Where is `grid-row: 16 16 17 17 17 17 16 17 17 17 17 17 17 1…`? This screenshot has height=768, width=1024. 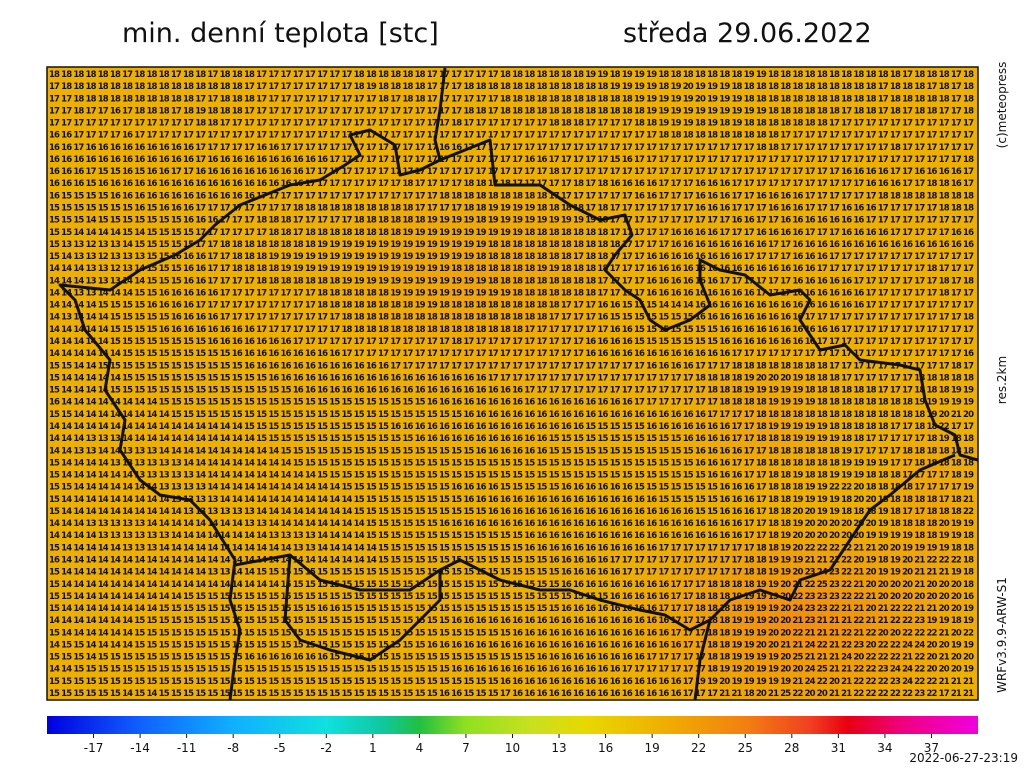 grid-row: 16 16 17 17 17 17 16 17 17 17 17 17 17 1… is located at coordinates (511, 136).